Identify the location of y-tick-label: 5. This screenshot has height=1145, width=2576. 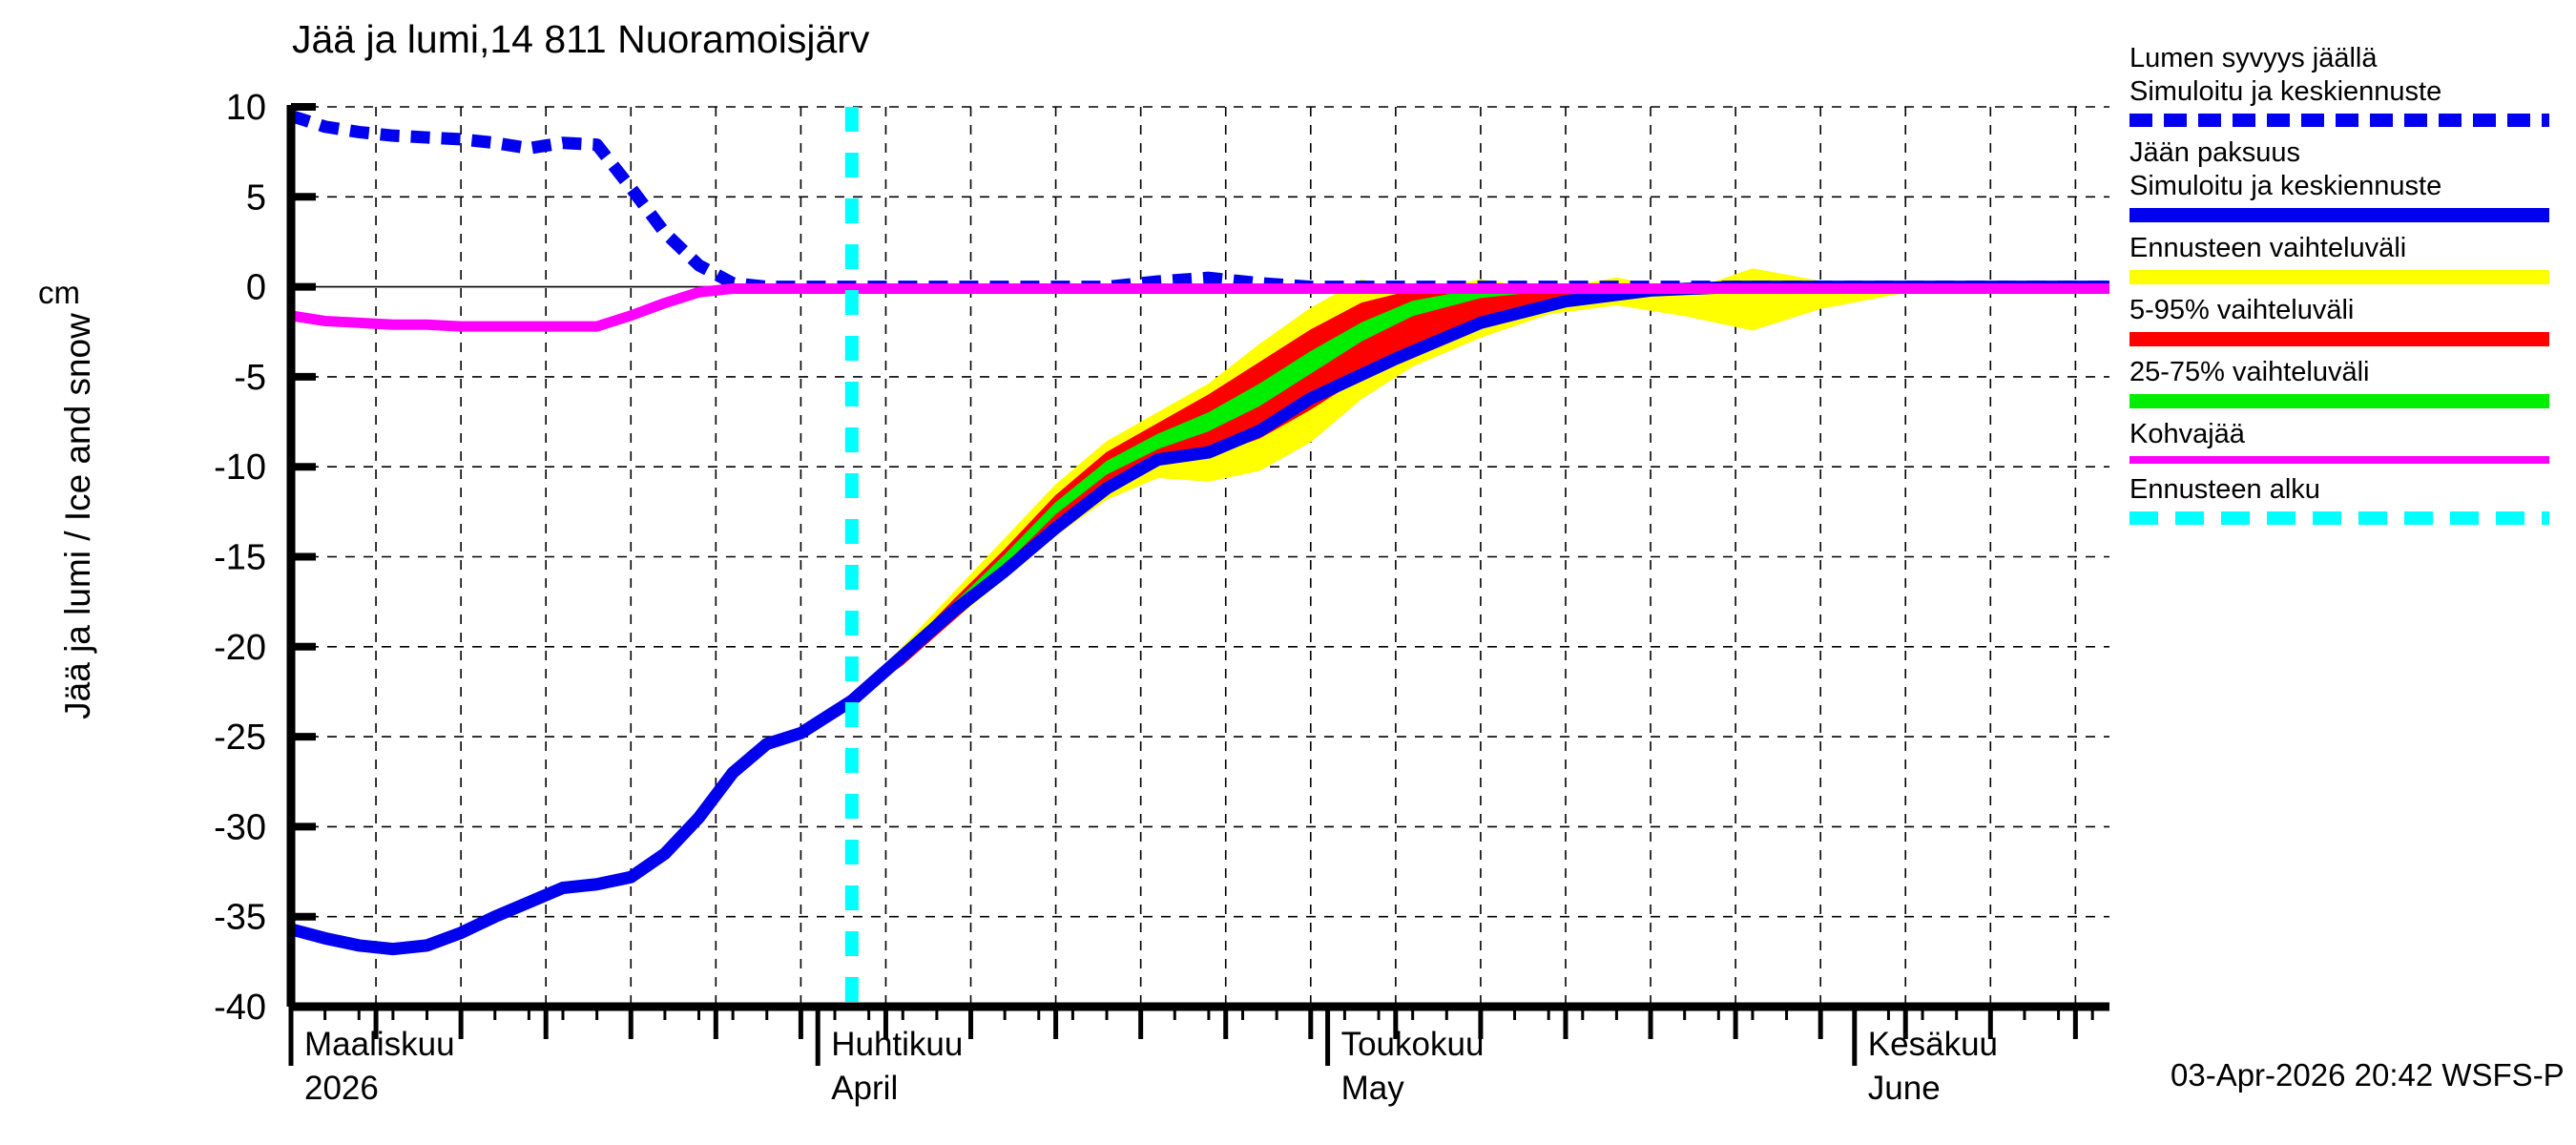
(256, 198).